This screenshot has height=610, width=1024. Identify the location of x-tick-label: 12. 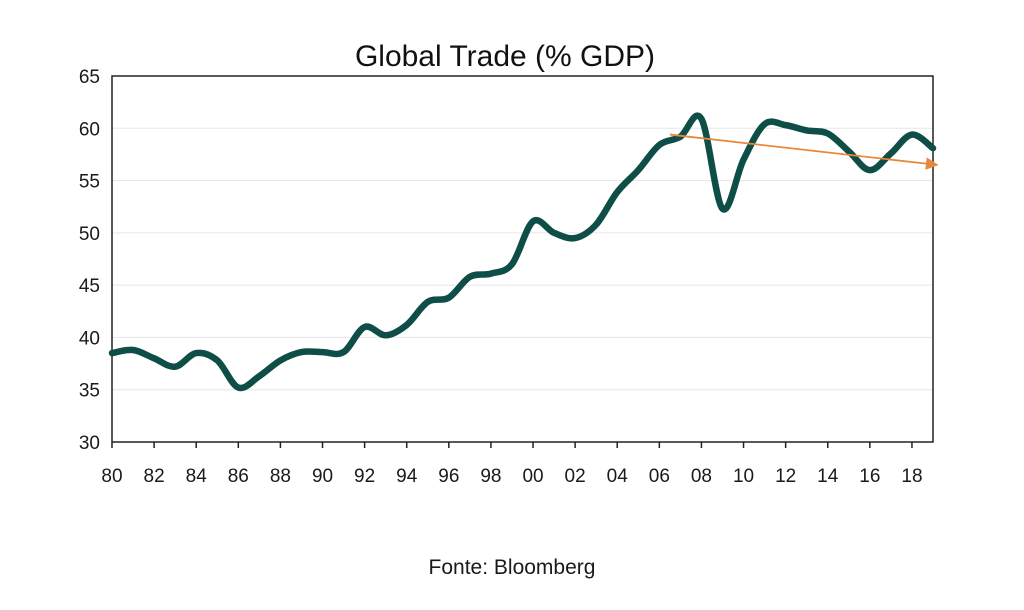
(785, 476).